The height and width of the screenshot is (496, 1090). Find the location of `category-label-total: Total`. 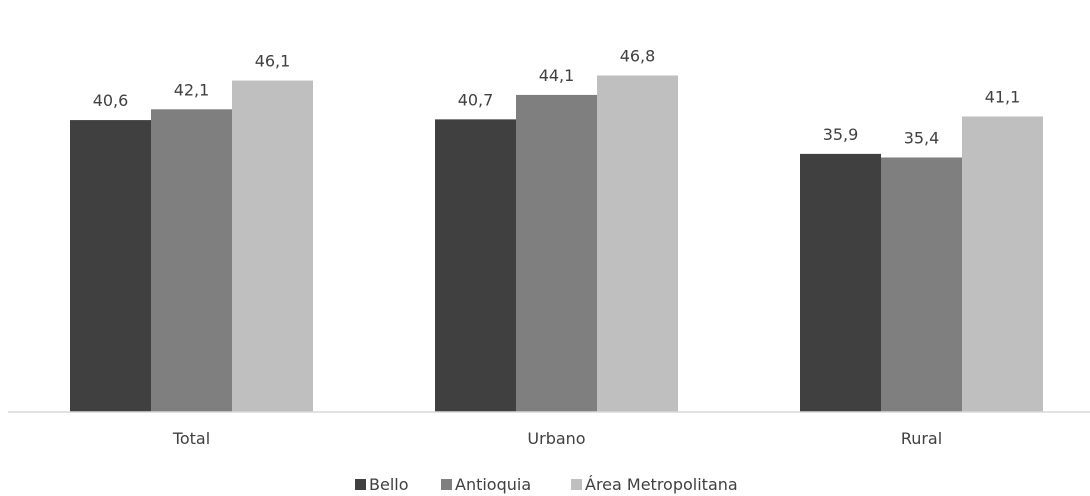

category-label-total: Total is located at coordinates (191, 438).